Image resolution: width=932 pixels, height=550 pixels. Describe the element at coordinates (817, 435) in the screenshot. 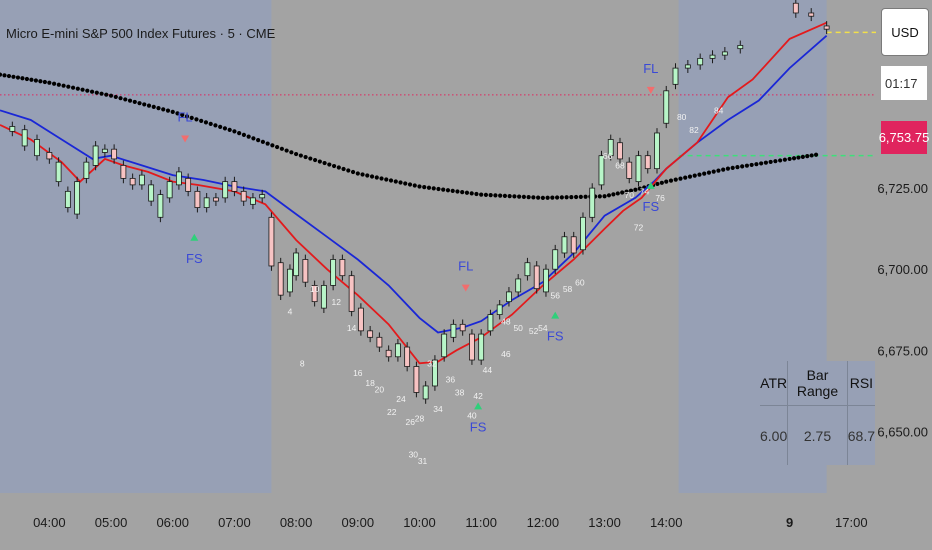

I see `stats-value-bar-range: 2.75` at that location.